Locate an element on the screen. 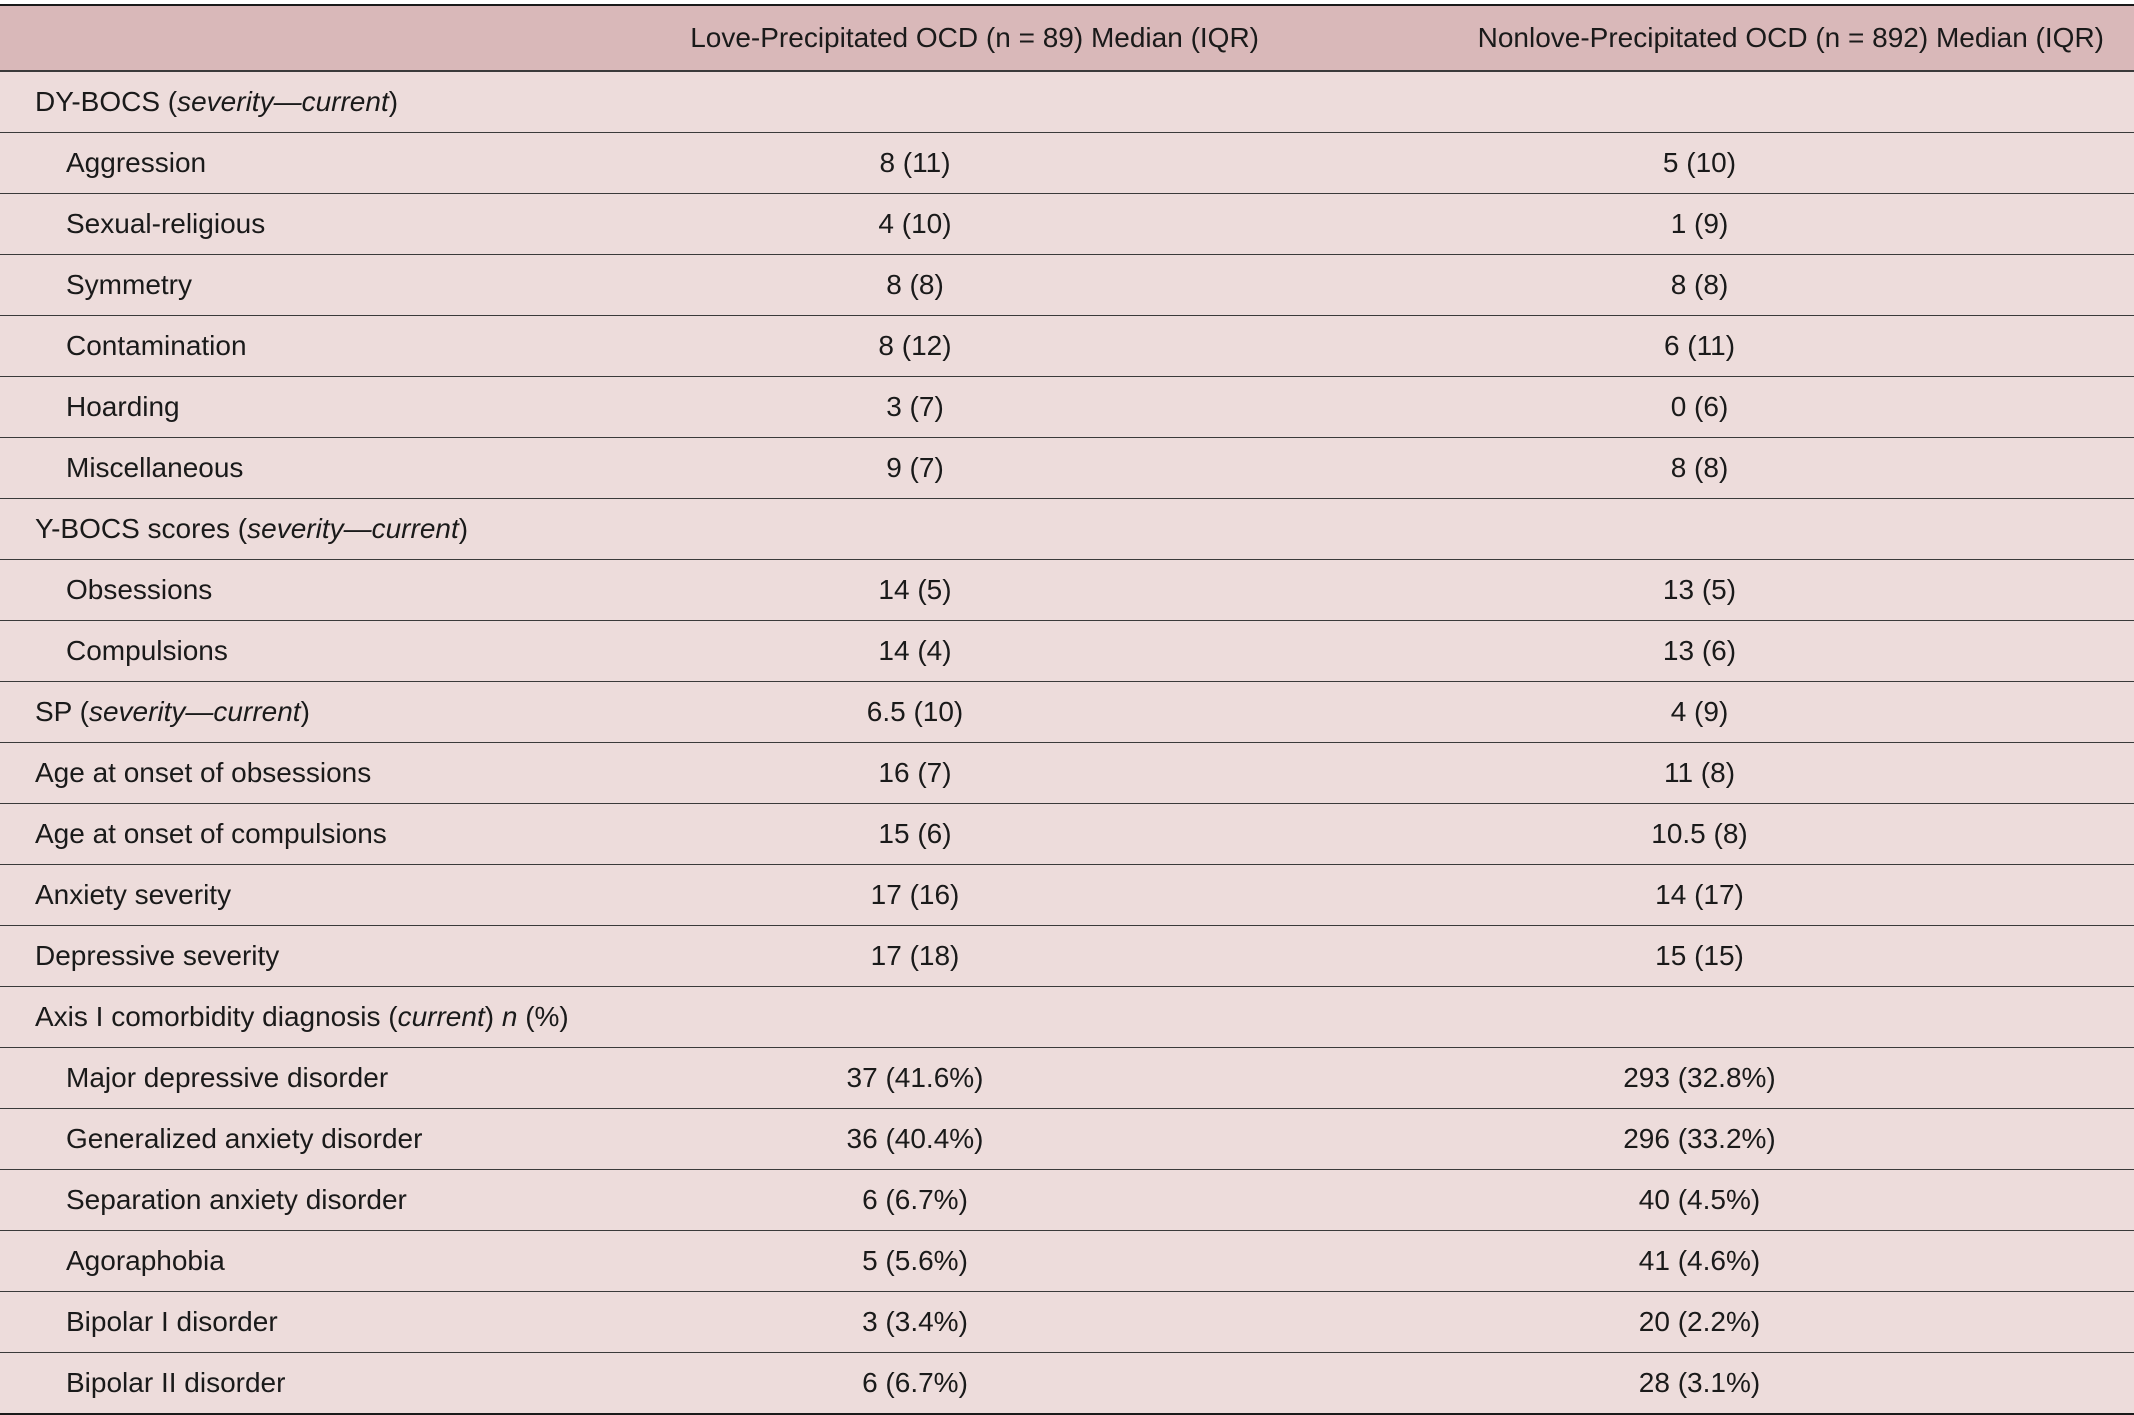  love-value: 8 (12) is located at coordinates (915, 346).